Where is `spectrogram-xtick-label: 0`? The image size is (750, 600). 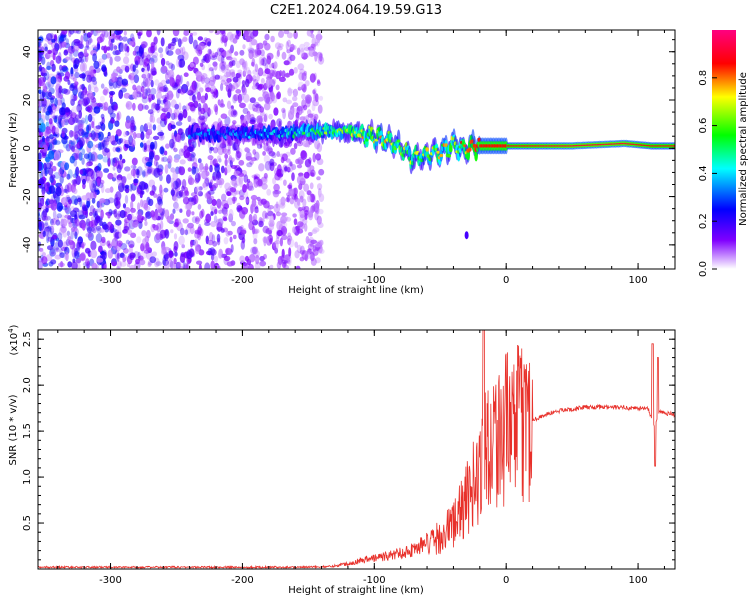 spectrogram-xtick-label: 0 is located at coordinates (506, 280).